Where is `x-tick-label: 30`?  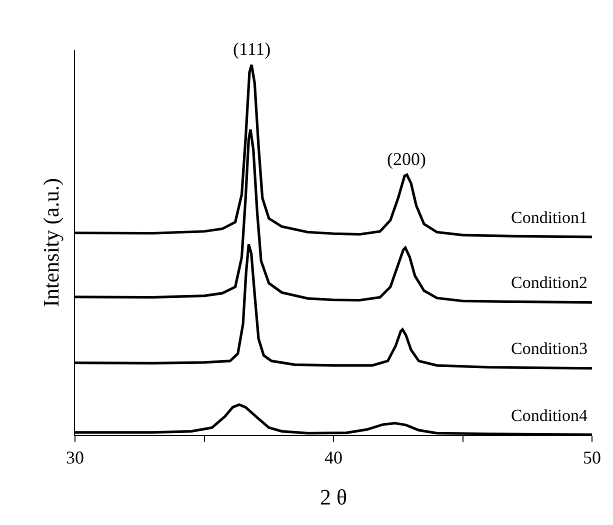
x-tick-label: 30 is located at coordinates (75, 458).